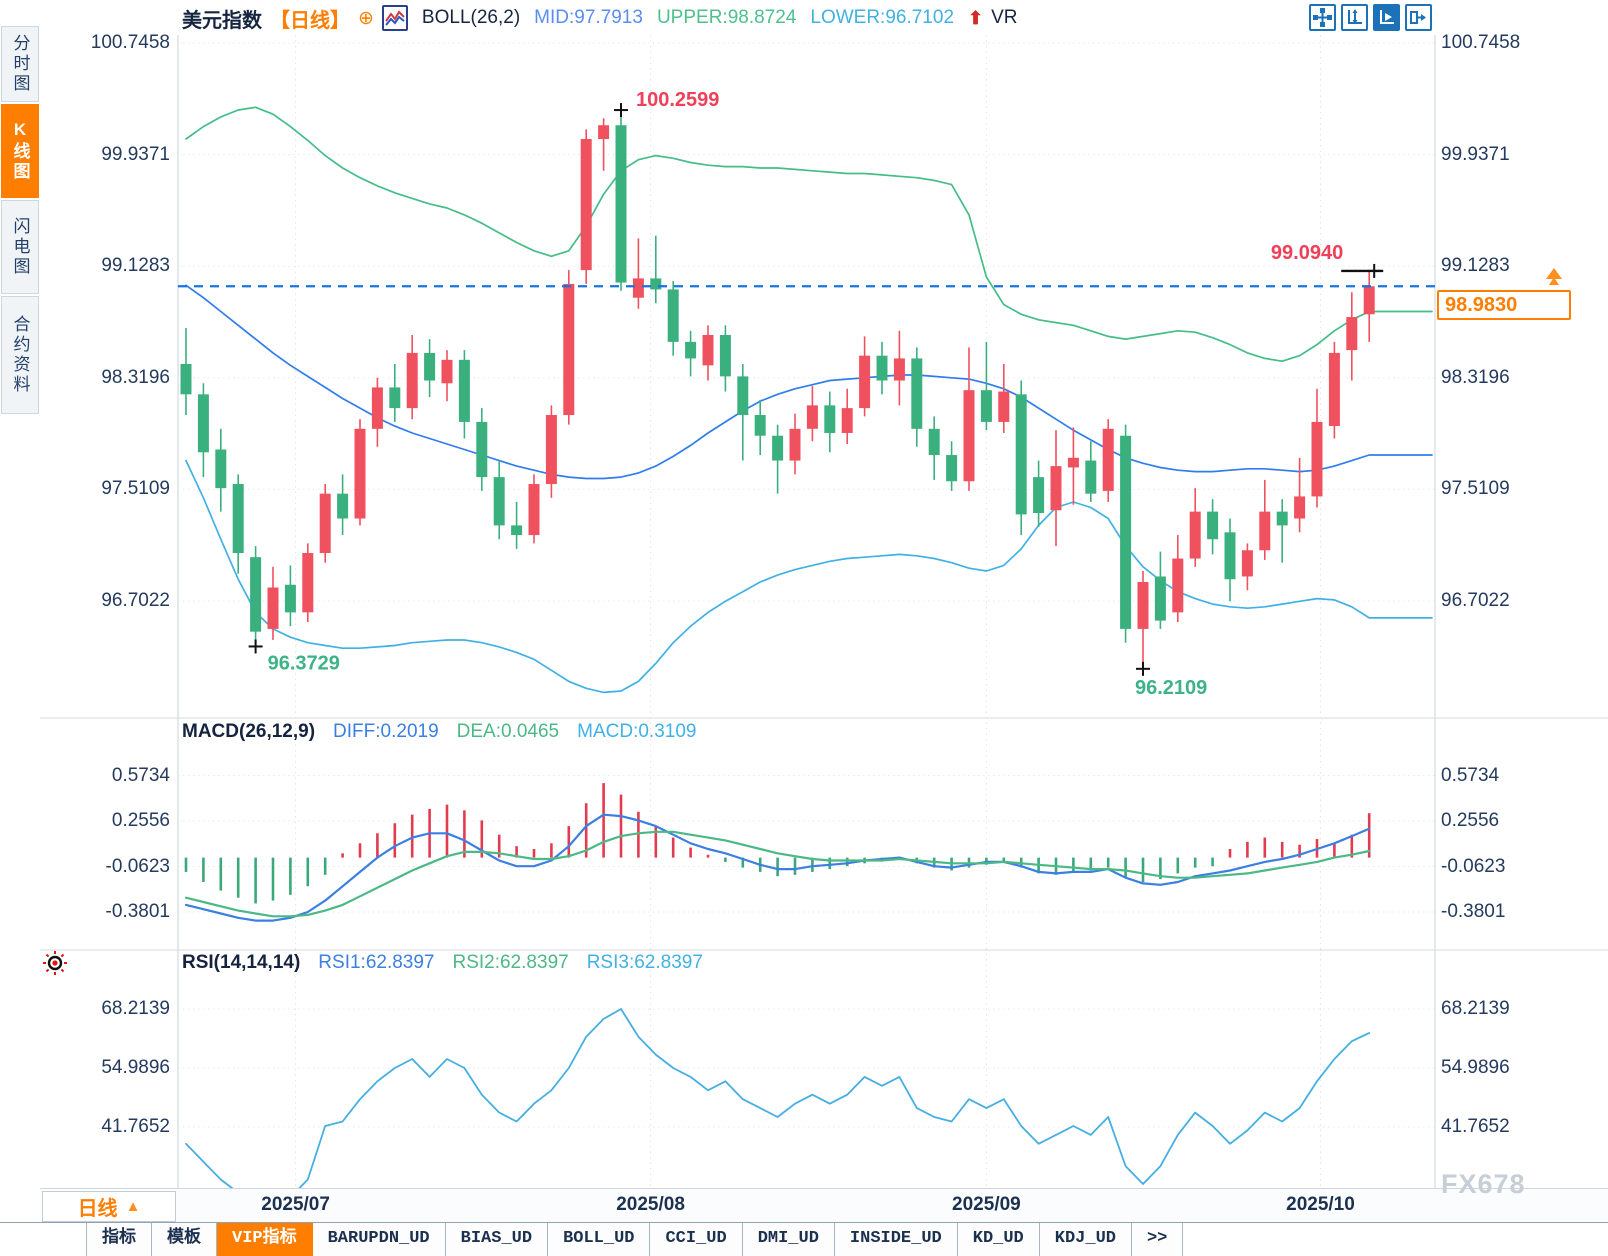 The image size is (1608, 1256). I want to click on macd-dea-value: DEA:0.0465, so click(508, 731).